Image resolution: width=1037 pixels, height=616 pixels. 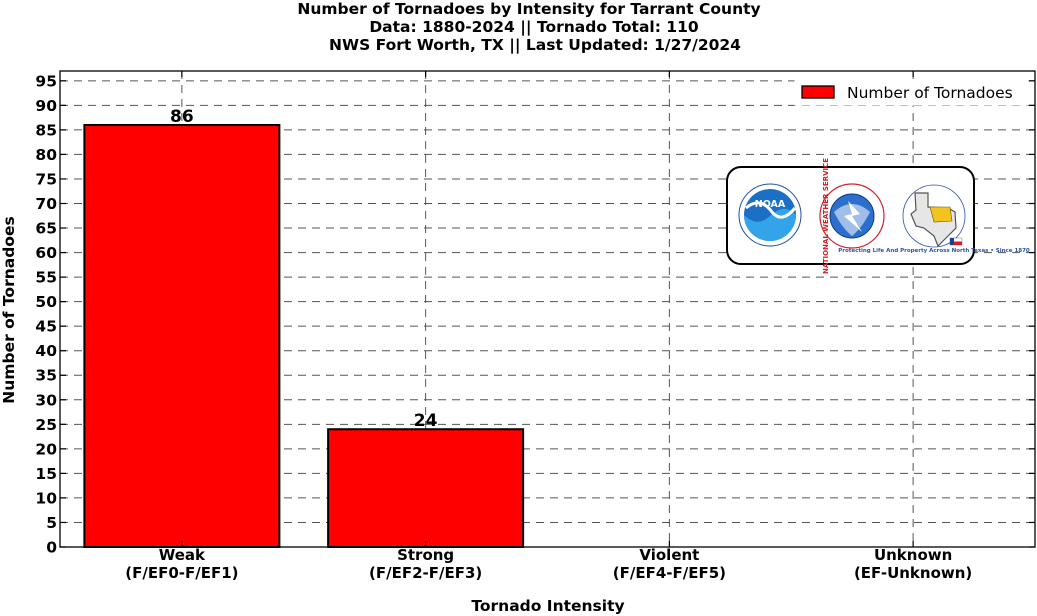 I want to click on legend-label: Number of Tornadoes, so click(x=930, y=93).